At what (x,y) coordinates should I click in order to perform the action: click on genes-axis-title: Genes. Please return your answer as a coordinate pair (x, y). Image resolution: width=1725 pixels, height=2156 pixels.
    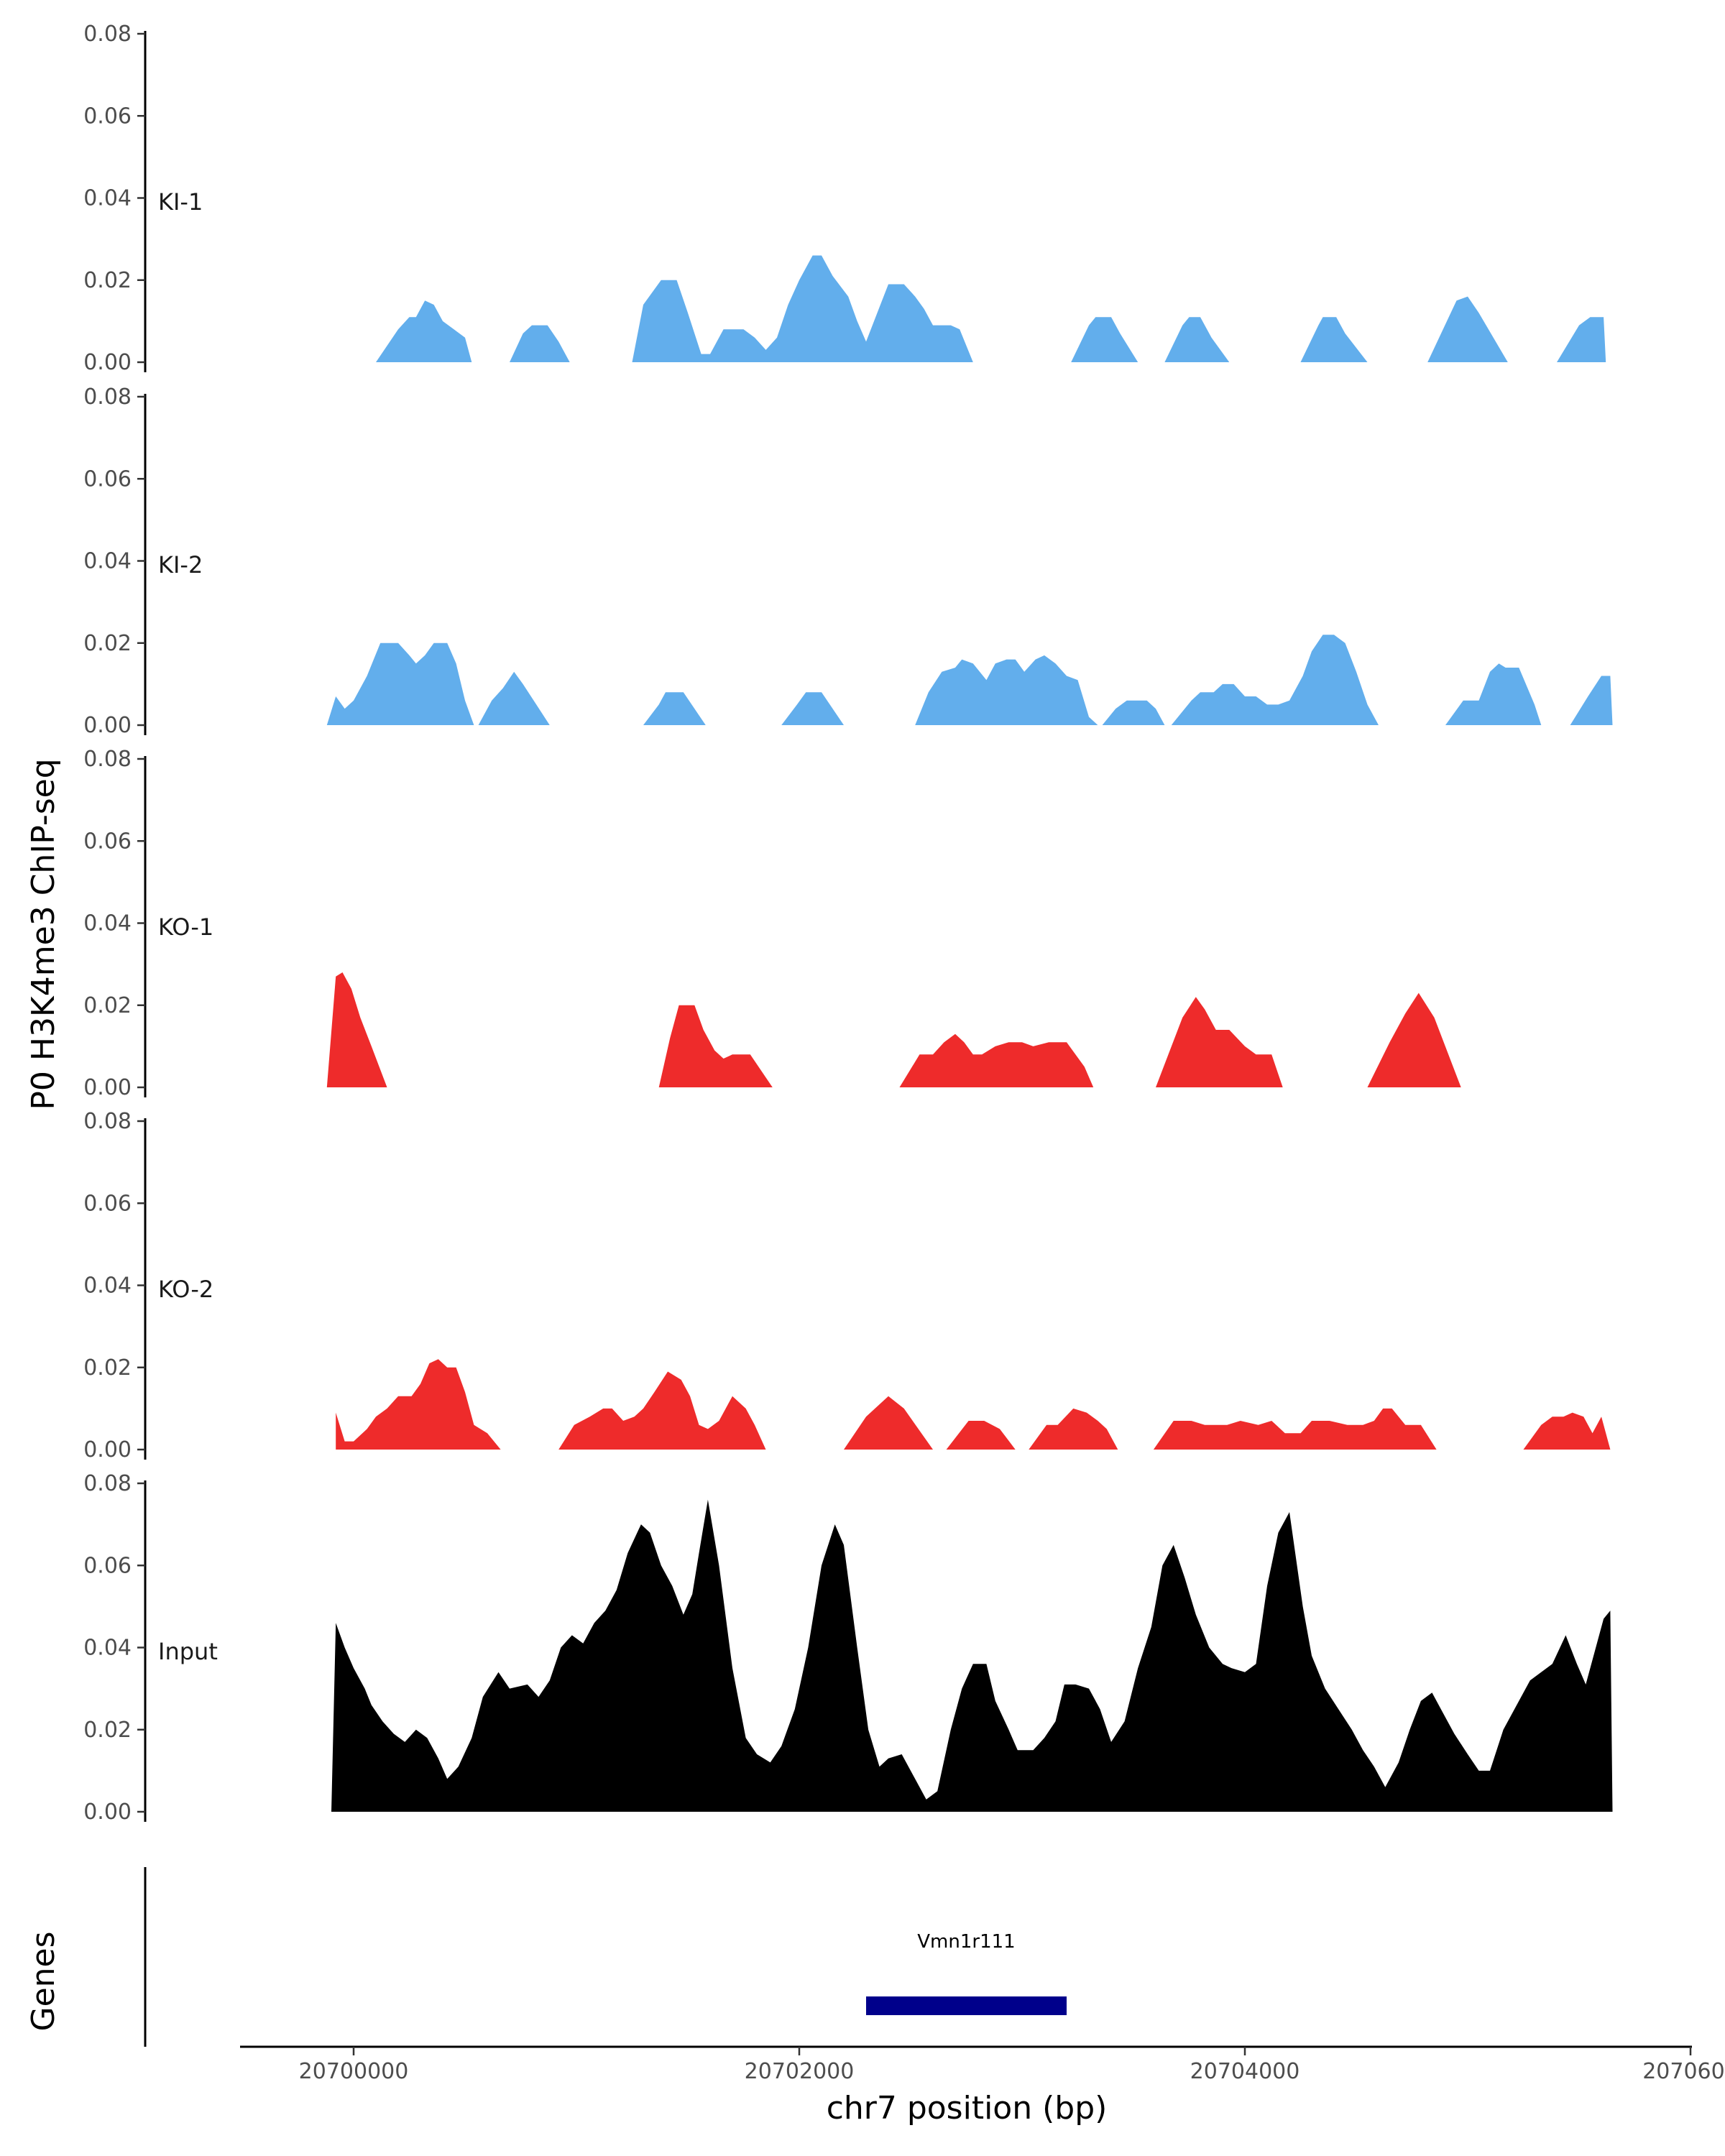
    Looking at the image, I should click on (43, 1981).